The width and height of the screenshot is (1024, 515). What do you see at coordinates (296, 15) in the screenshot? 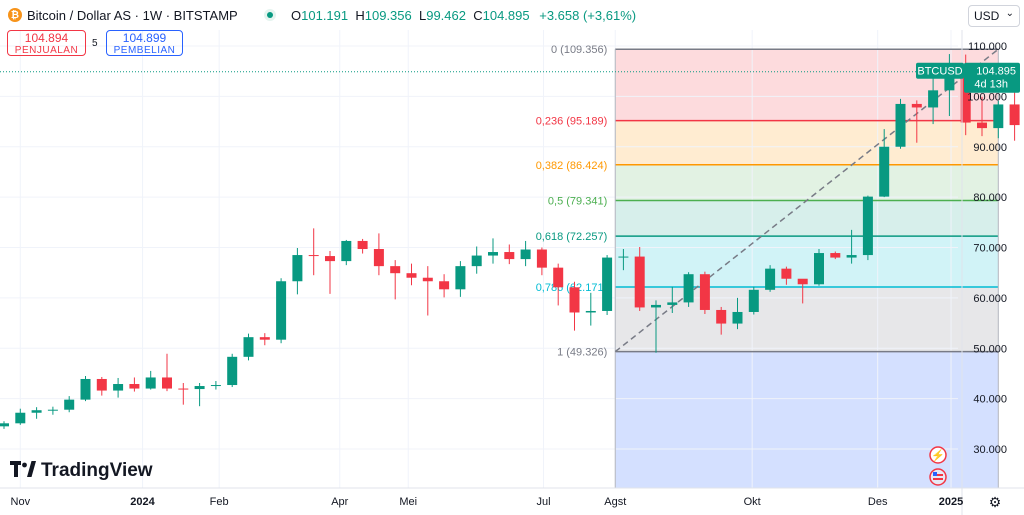
I see `open-label: O` at bounding box center [296, 15].